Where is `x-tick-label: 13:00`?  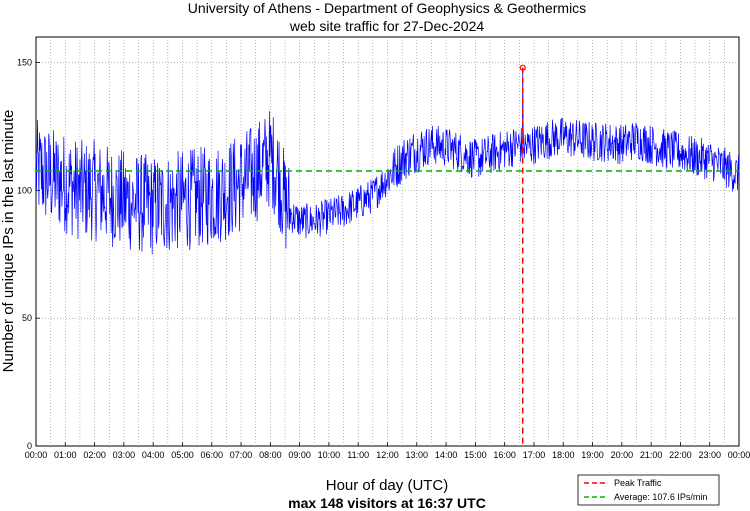 x-tick-label: 13:00 is located at coordinates (417, 455).